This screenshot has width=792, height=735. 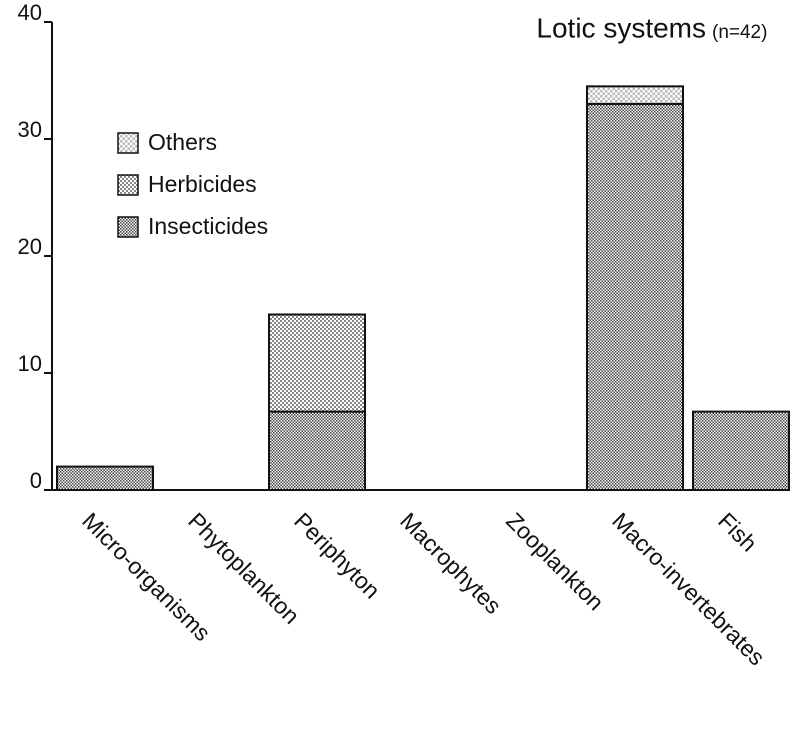 I want to click on legend-label: Others, so click(x=182, y=142).